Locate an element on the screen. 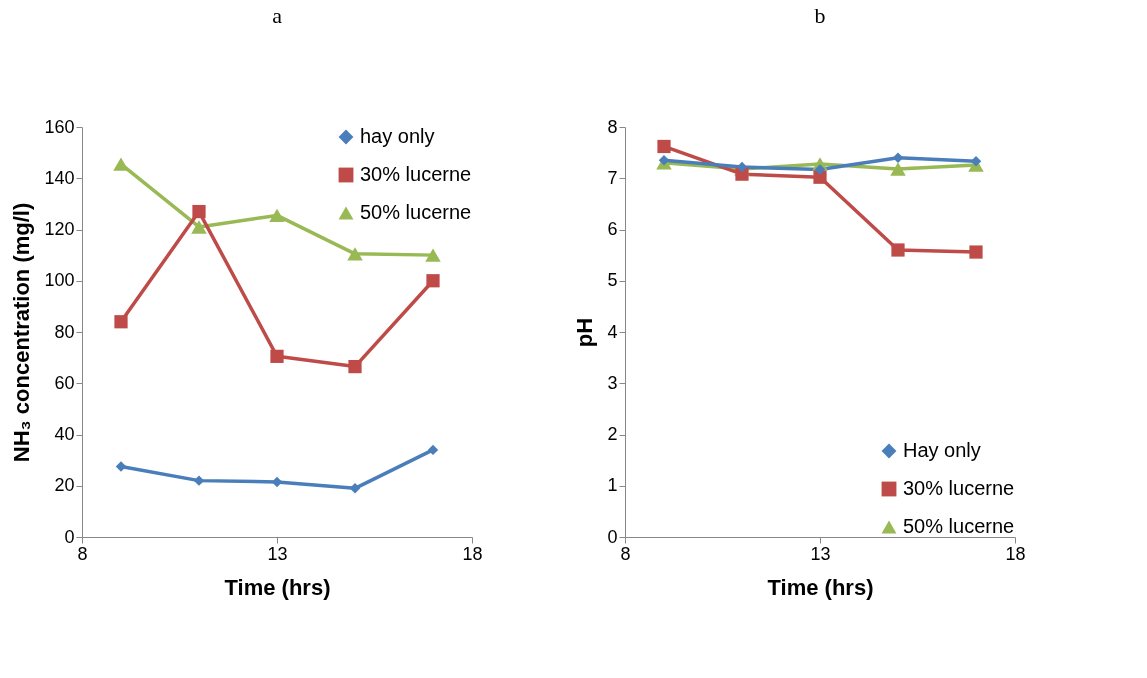 The width and height of the screenshot is (1147, 678). y-tick-label: 40 is located at coordinates (64, 434).